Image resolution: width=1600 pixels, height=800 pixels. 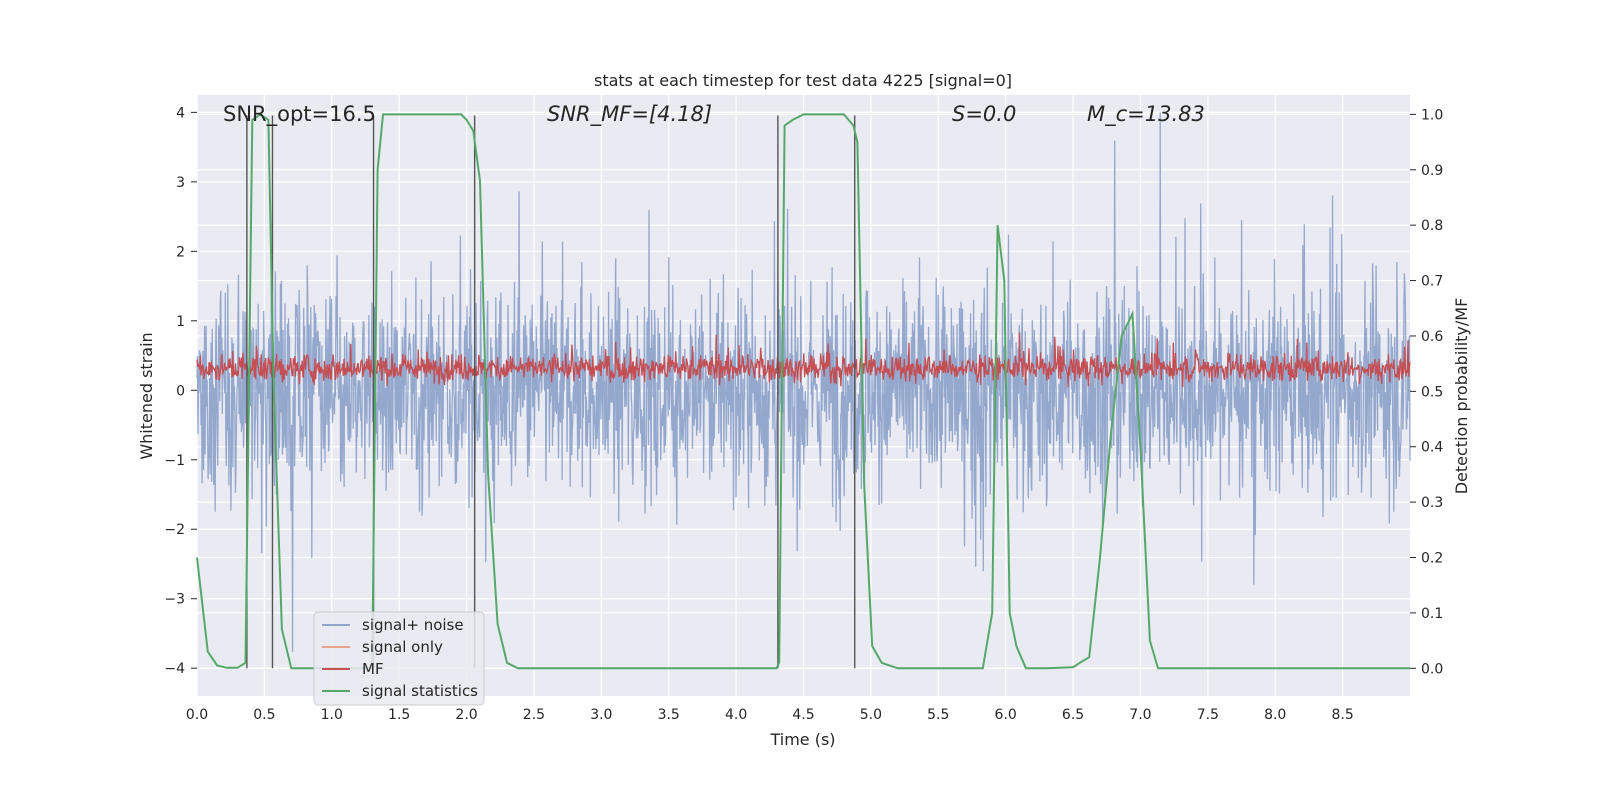 What do you see at coordinates (1432, 337) in the screenshot?
I see `y-right-tick-label: 0.6` at bounding box center [1432, 337].